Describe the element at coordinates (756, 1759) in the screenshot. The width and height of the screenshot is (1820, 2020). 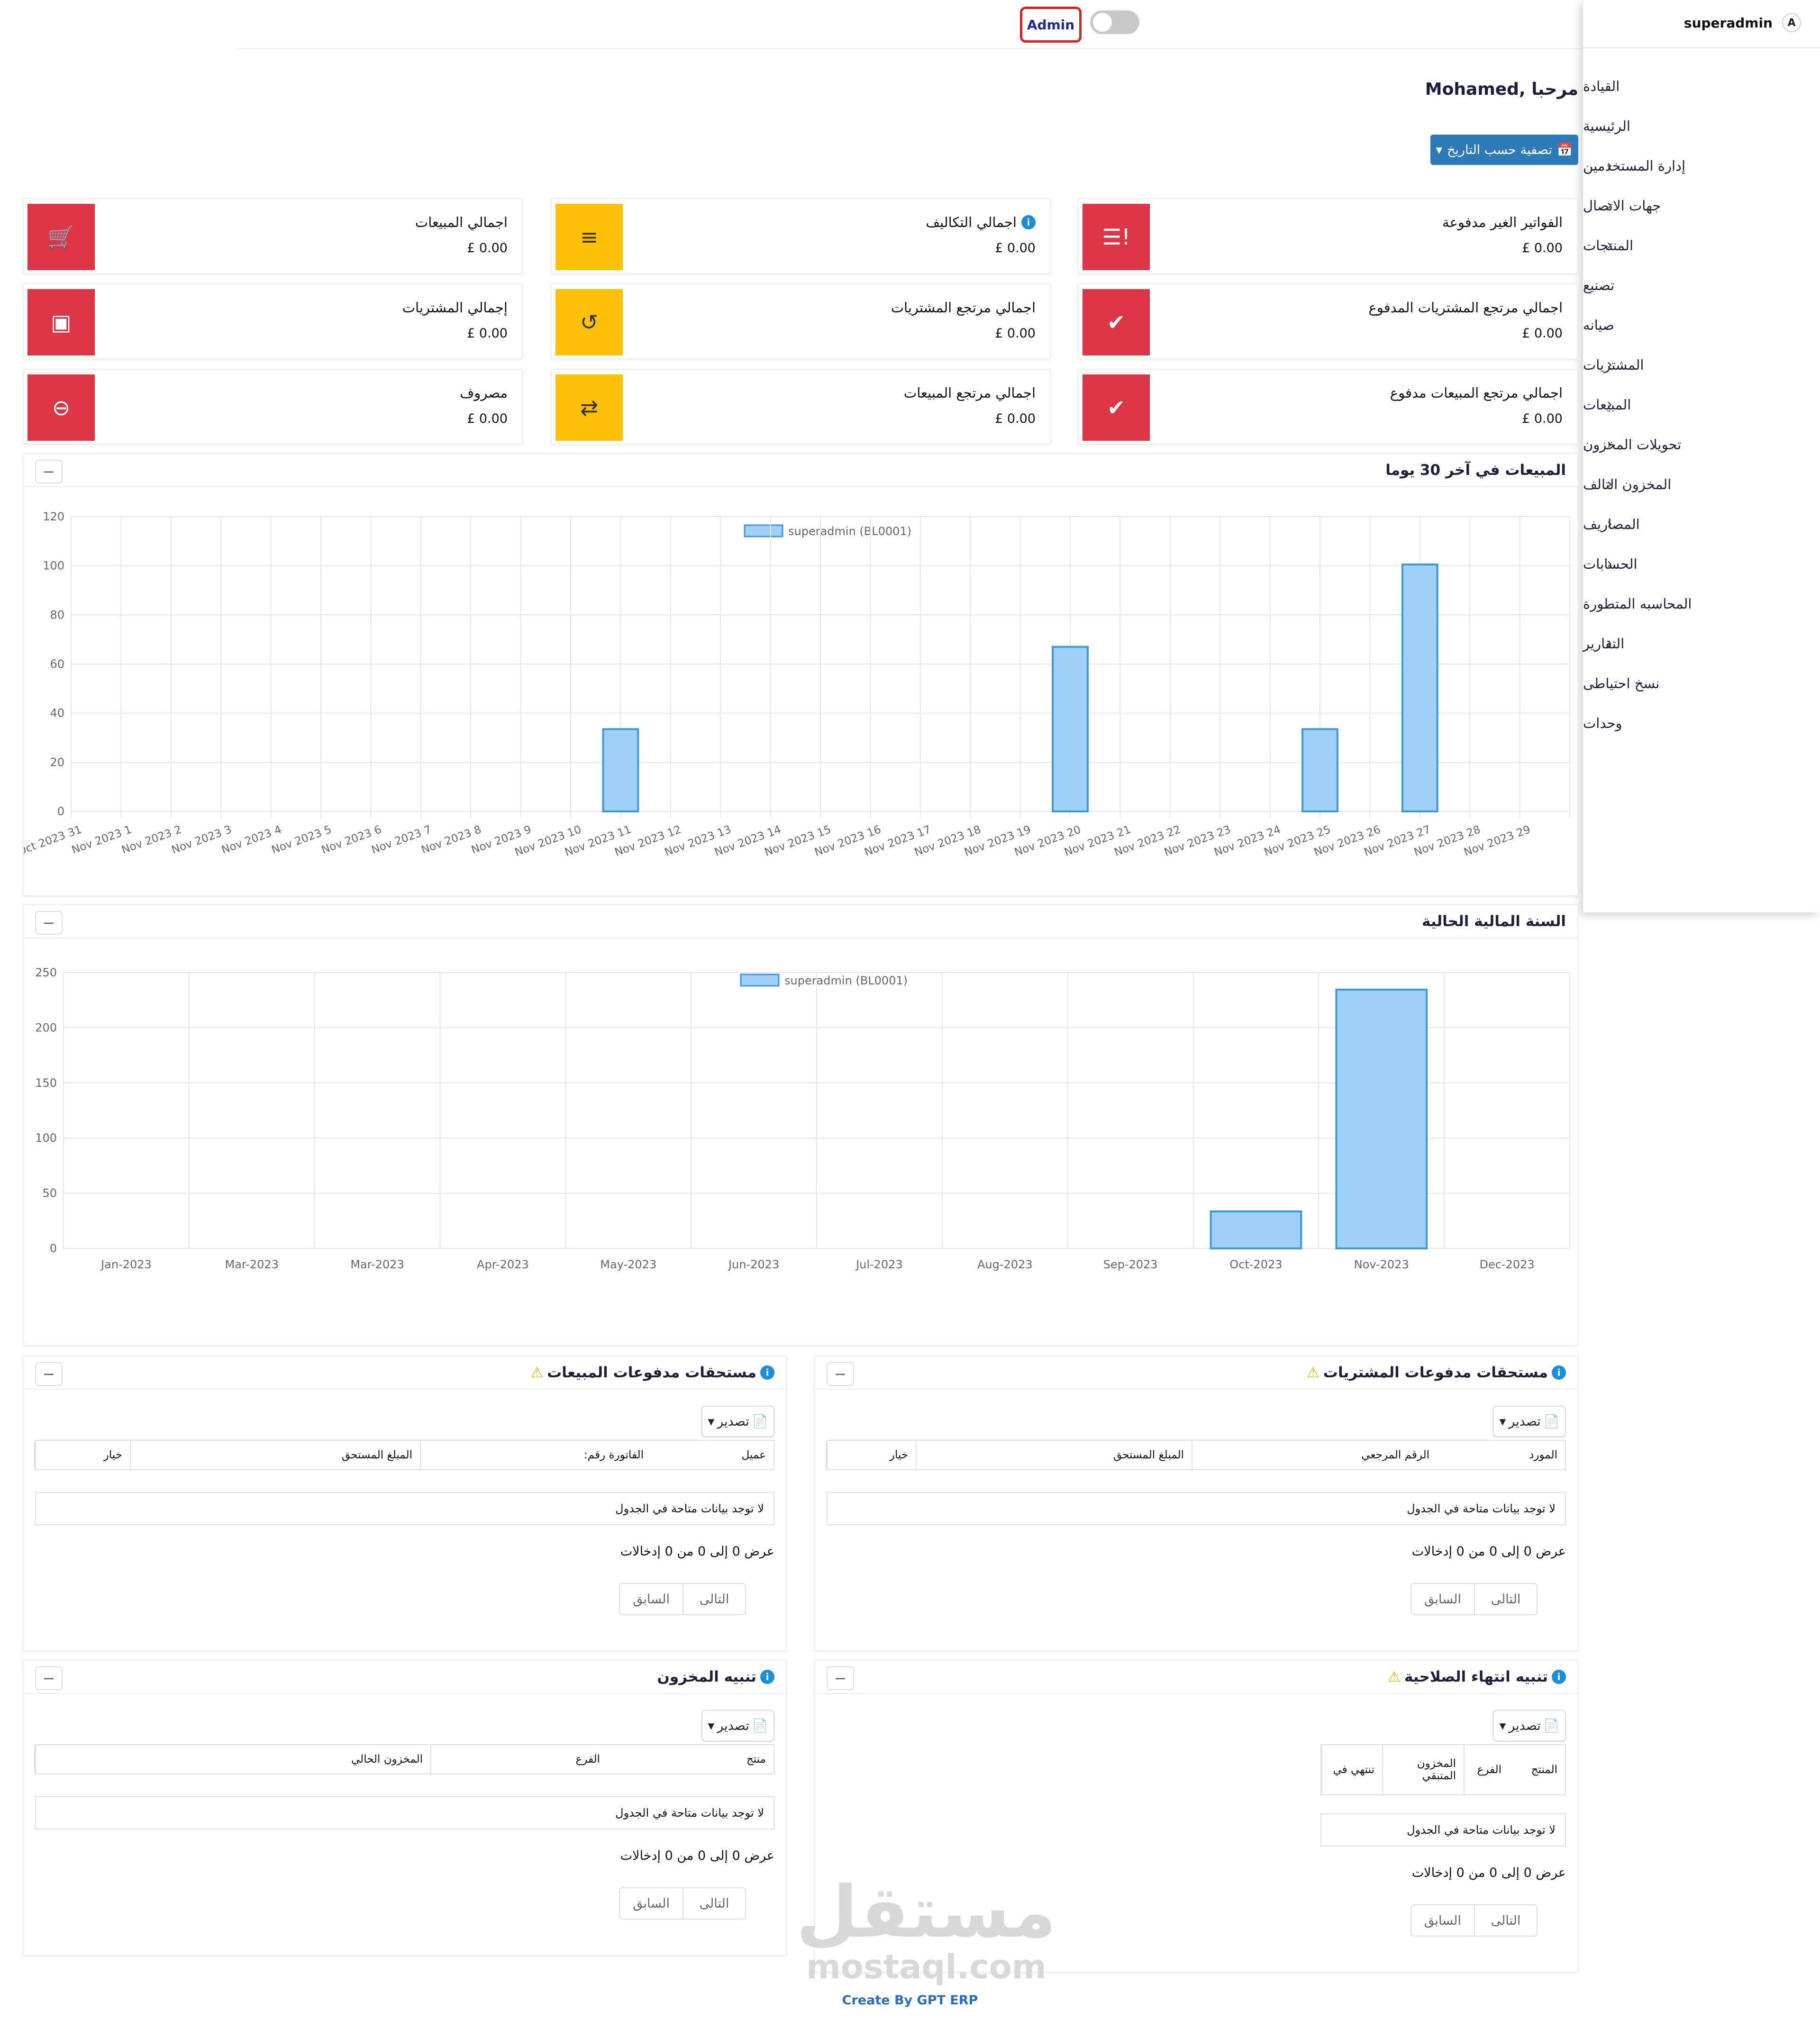
I see `column-header: منتج` at that location.